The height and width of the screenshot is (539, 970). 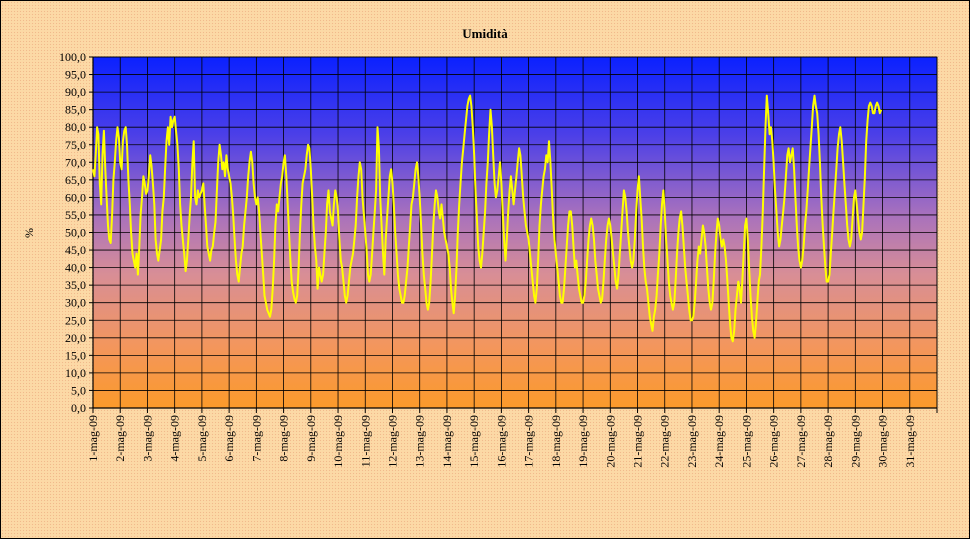 I want to click on x-tick-label: 4-mag-09, so click(x=175, y=438).